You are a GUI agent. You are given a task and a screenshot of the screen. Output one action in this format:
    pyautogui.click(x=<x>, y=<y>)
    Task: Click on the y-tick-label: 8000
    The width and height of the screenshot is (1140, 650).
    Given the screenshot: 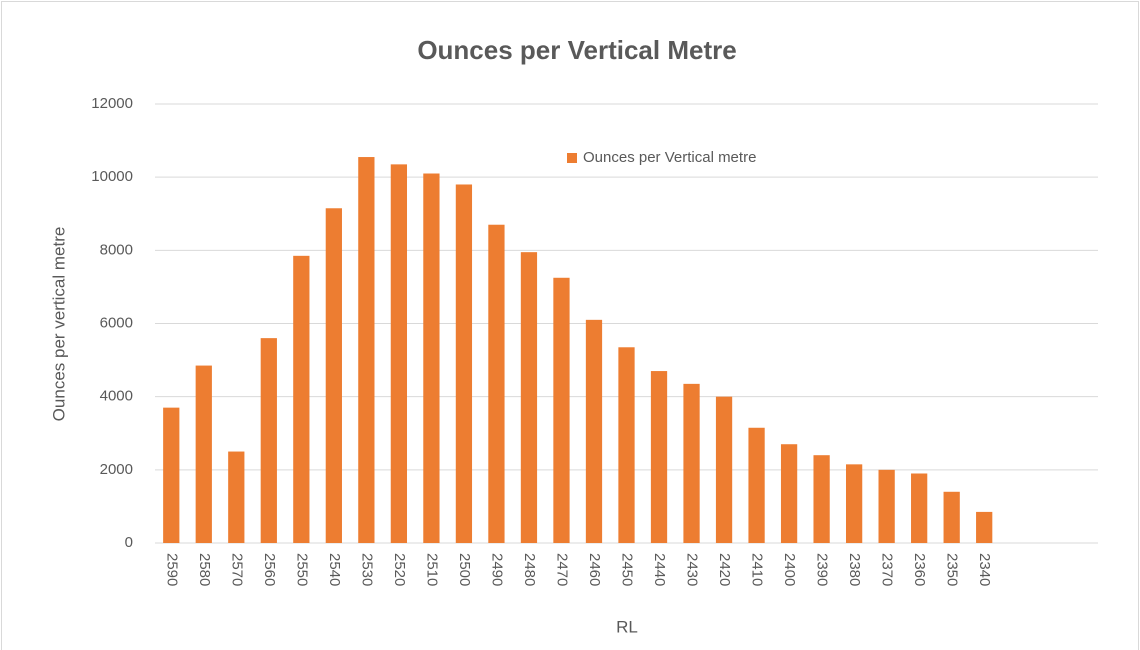 What is the action you would take?
    pyautogui.click(x=116, y=249)
    